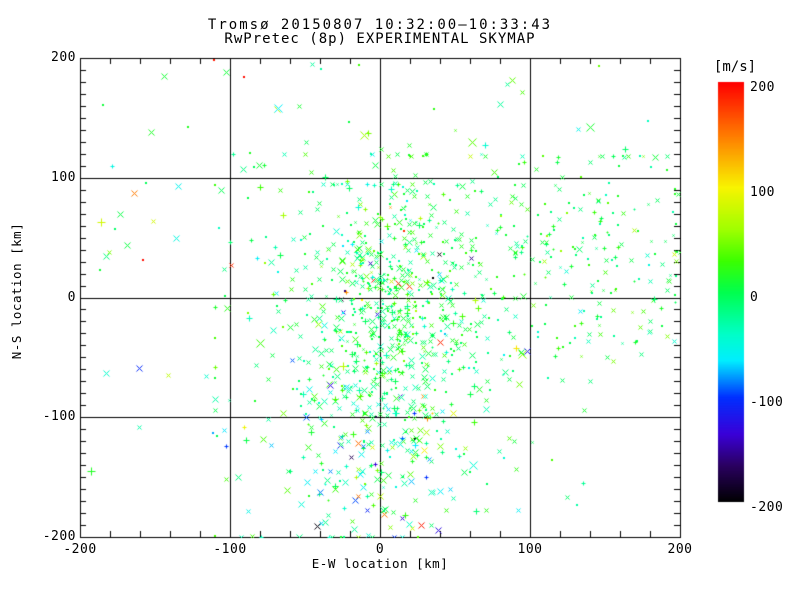 The height and width of the screenshot is (600, 800). What do you see at coordinates (762, 87) in the screenshot?
I see `colorbar-tick-label: 200` at bounding box center [762, 87].